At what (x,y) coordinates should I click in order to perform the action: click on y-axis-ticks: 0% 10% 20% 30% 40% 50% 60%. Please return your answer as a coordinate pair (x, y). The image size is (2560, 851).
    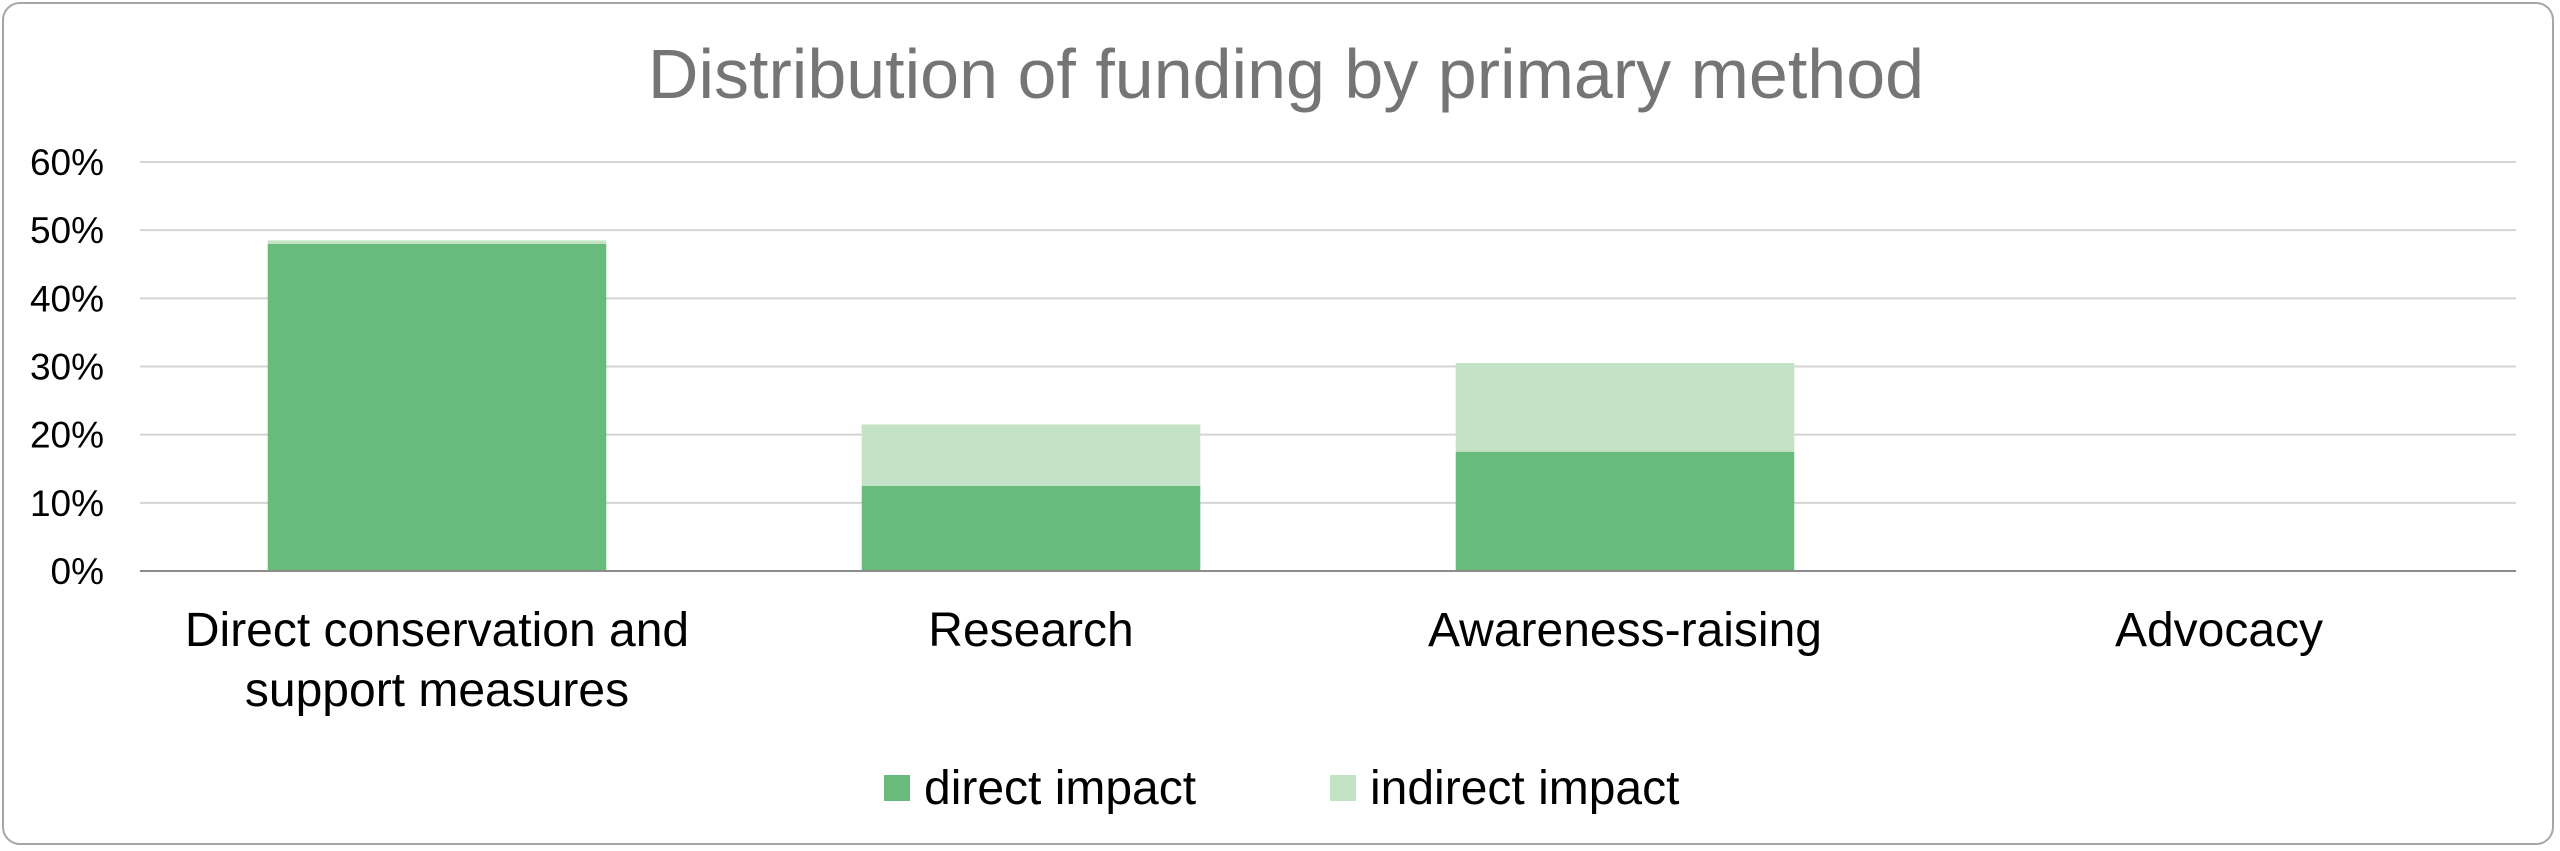
    Looking at the image, I should click on (67, 367).